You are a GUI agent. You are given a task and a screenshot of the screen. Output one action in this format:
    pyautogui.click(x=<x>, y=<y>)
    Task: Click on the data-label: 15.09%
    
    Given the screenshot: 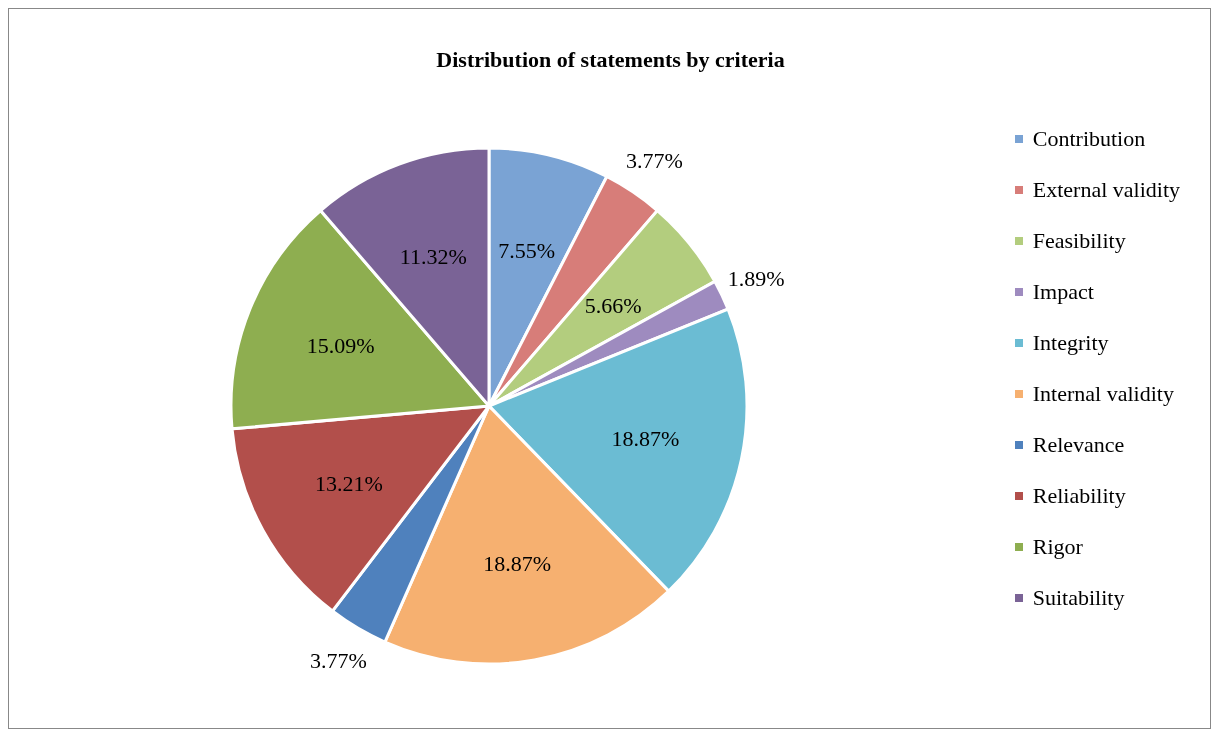 What is the action you would take?
    pyautogui.click(x=340, y=346)
    